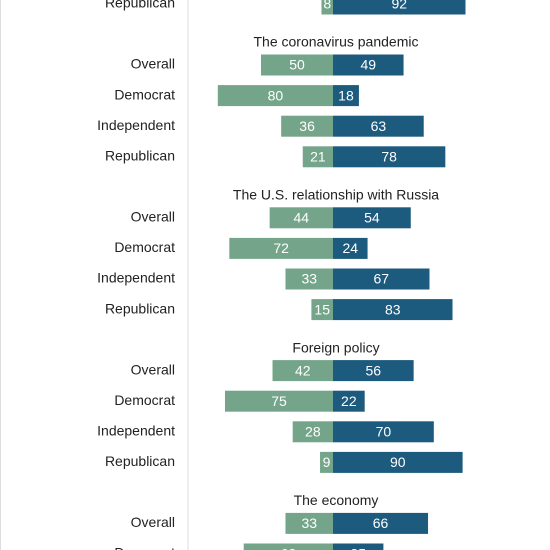  I want to click on value-label: 83, so click(393, 309).